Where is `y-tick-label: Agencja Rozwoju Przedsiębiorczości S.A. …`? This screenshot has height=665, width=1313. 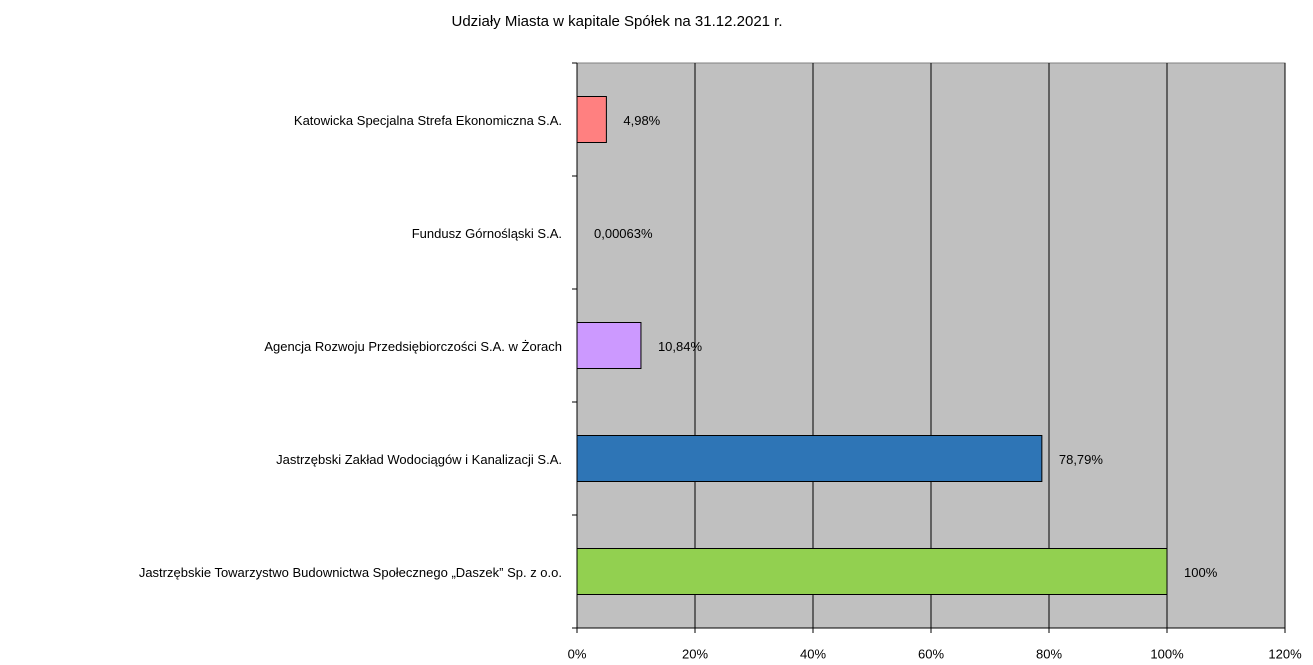
y-tick-label: Agencja Rozwoju Przedsiębiorczości S.A. … is located at coordinates (413, 346).